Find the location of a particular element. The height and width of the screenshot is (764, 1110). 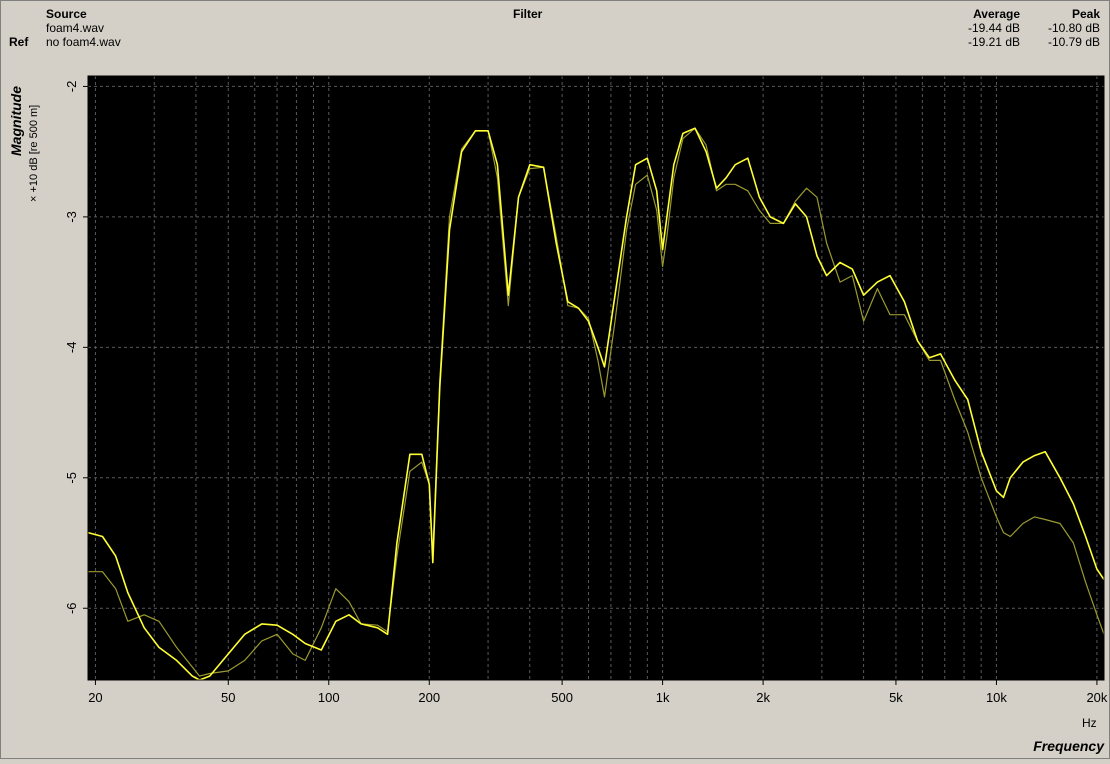

y-tick-label: -6 is located at coordinates (71, 608).